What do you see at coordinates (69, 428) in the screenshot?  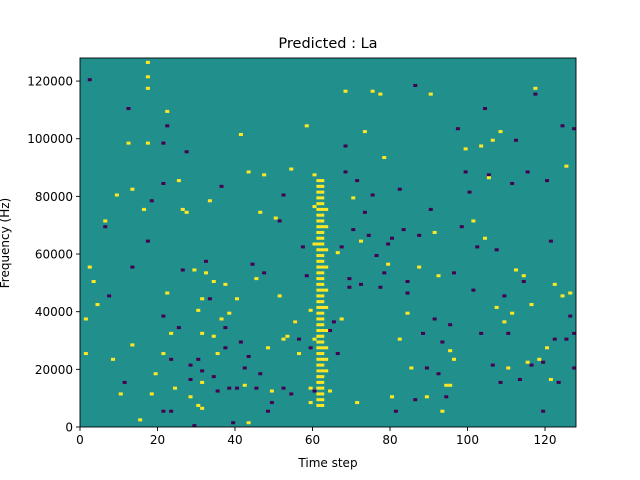 I see `y-tick-label: 0` at bounding box center [69, 428].